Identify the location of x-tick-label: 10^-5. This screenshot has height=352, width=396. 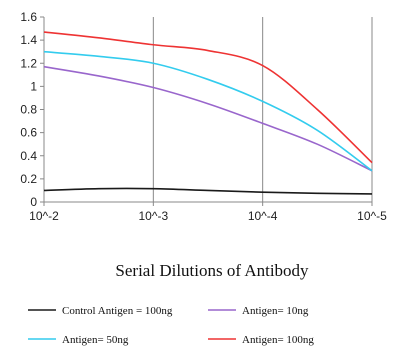
(372, 216).